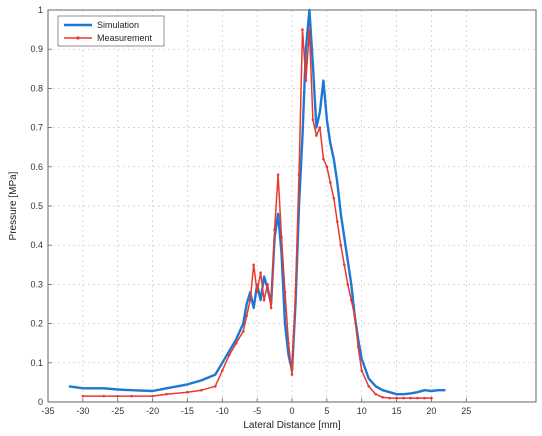 The height and width of the screenshot is (436, 542). Describe the element at coordinates (117, 411) in the screenshot. I see `x-tick-label: -25` at that location.